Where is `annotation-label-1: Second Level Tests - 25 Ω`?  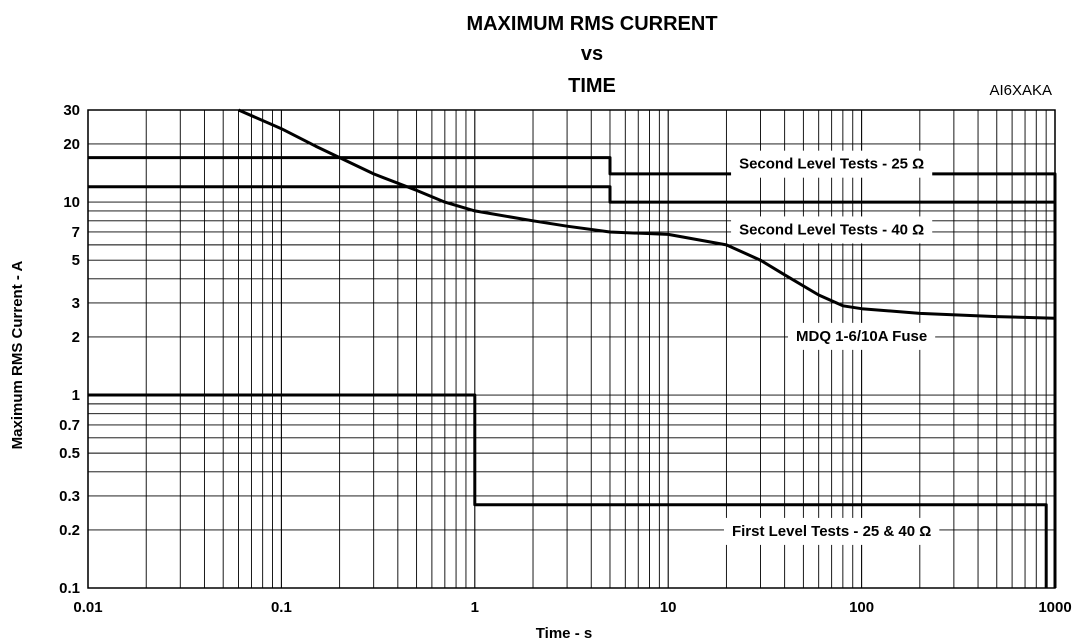 annotation-label-1: Second Level Tests - 25 Ω is located at coordinates (831, 164).